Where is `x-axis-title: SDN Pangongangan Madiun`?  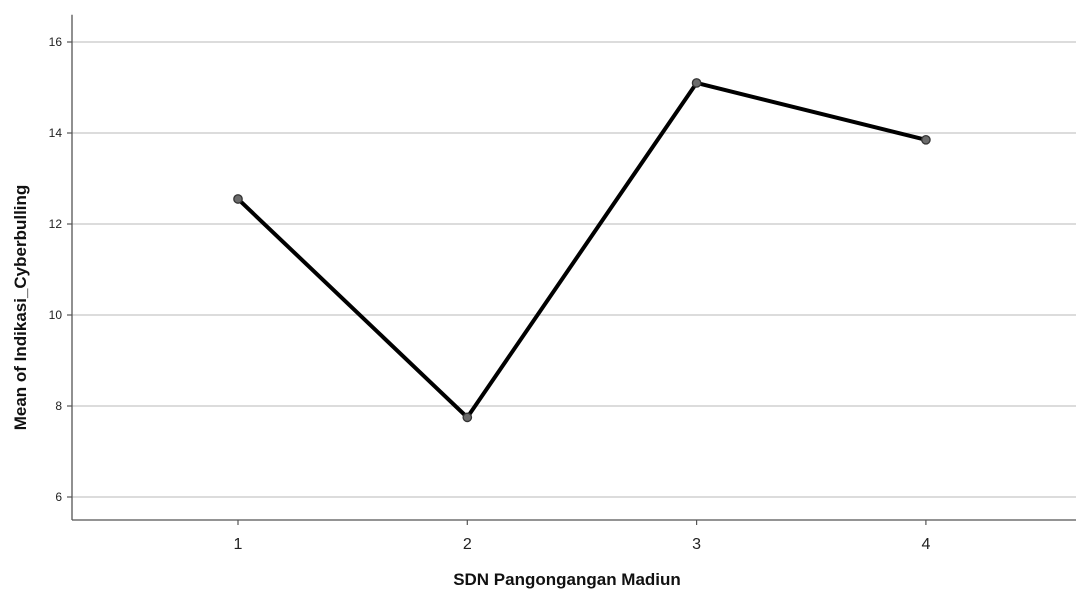
x-axis-title: SDN Pangongangan Madiun is located at coordinates (567, 579).